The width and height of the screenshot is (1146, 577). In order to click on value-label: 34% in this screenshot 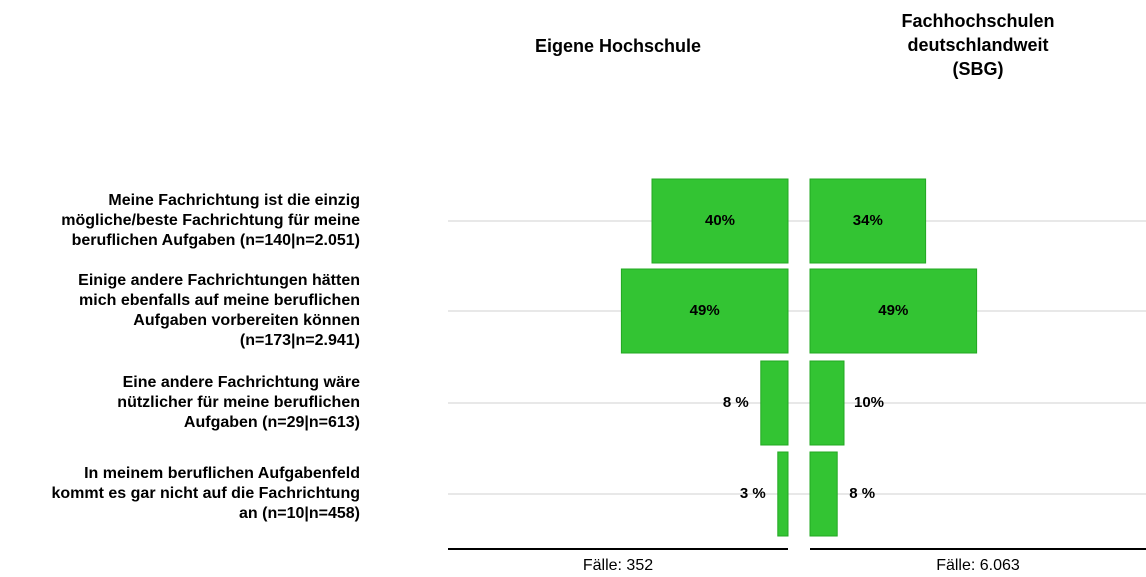, I will do `click(868, 220)`.